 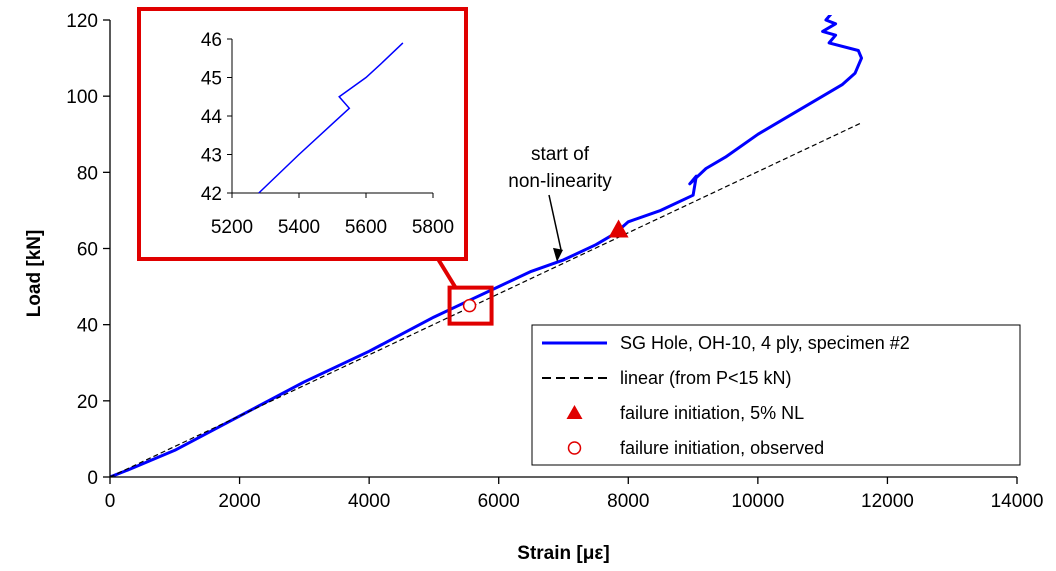 I want to click on inset-x-tick-label: 5200, so click(x=232, y=227).